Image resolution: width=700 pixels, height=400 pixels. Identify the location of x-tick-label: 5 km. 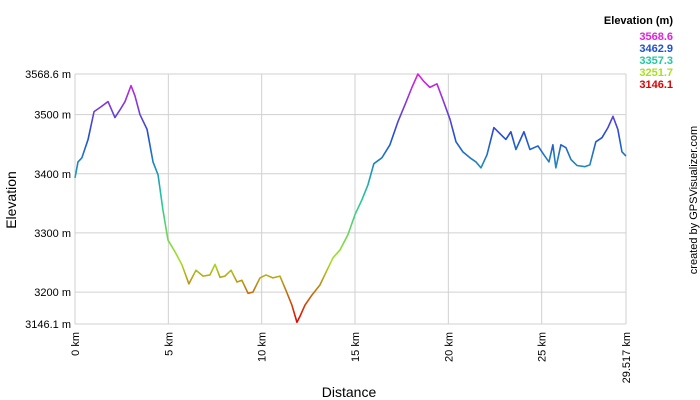
(169, 344).